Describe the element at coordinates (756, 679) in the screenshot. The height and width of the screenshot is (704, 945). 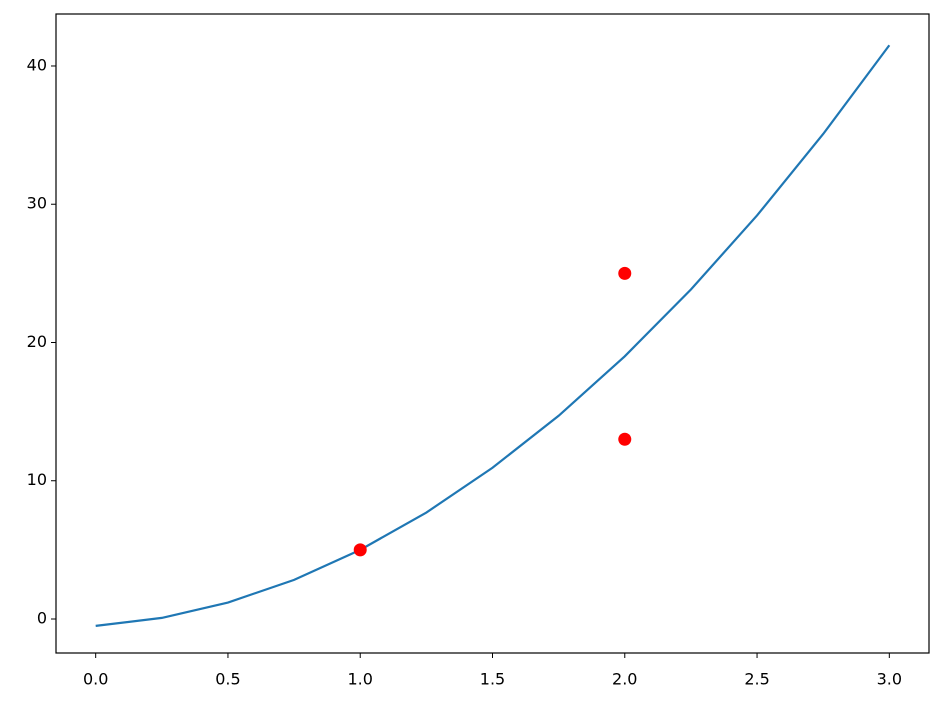
I see `x-tick-label: 2.5` at that location.